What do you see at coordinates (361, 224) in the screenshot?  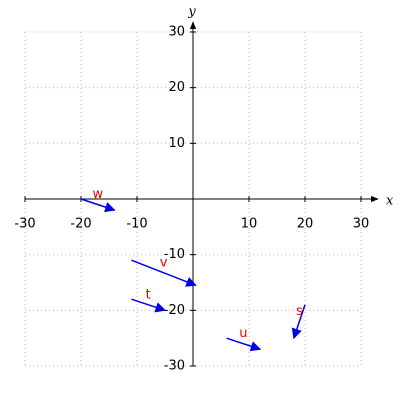 I see `x-tick-label: 30` at bounding box center [361, 224].